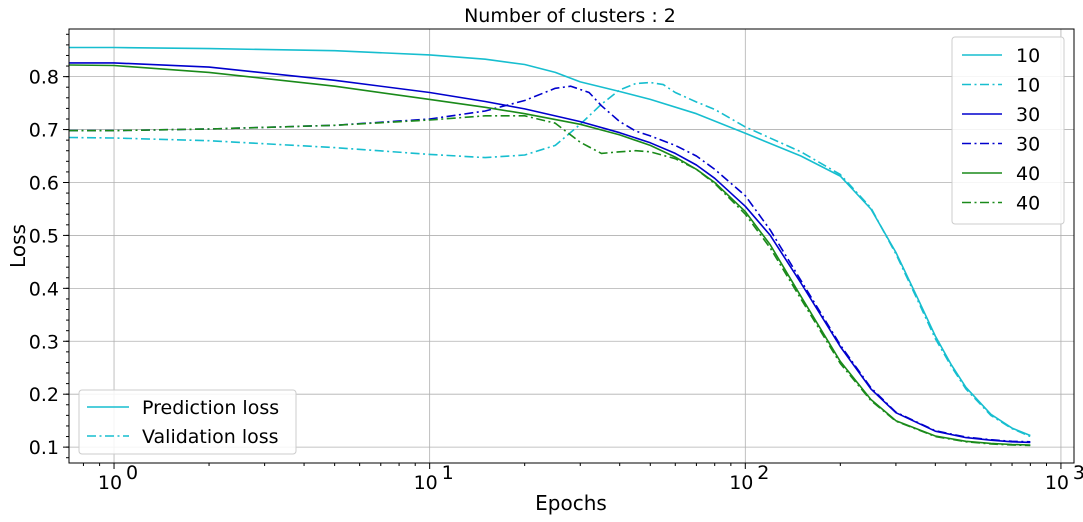  Describe the element at coordinates (44, 236) in the screenshot. I see `y-tick-label: 0.5` at that location.